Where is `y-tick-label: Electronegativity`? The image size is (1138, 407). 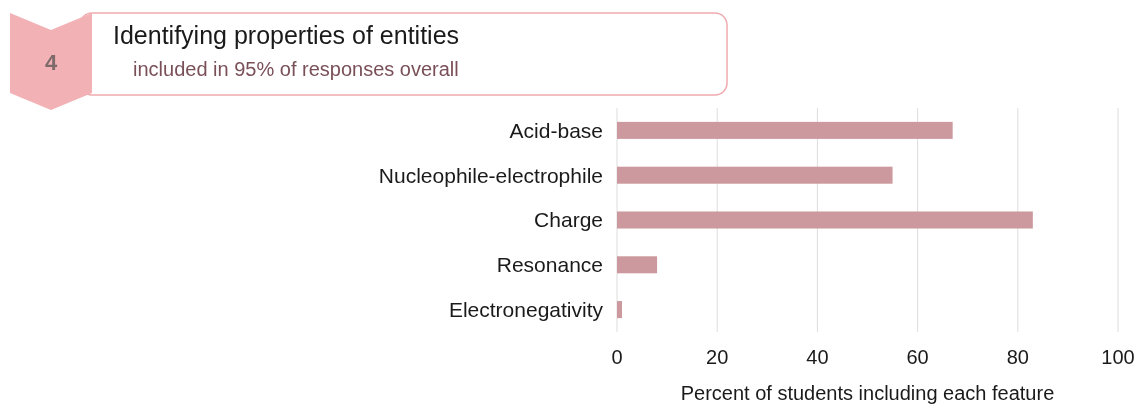
y-tick-label: Electronegativity is located at coordinates (526, 309).